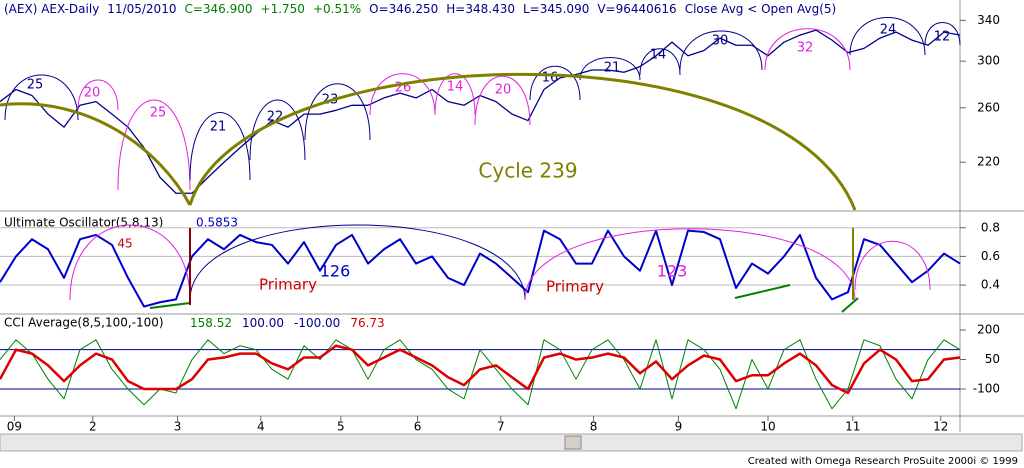 The height and width of the screenshot is (468, 1024). Describe the element at coordinates (287, 323) in the screenshot. I see `pane-readings: 158.52 100.00 -100.00 76.73` at that location.